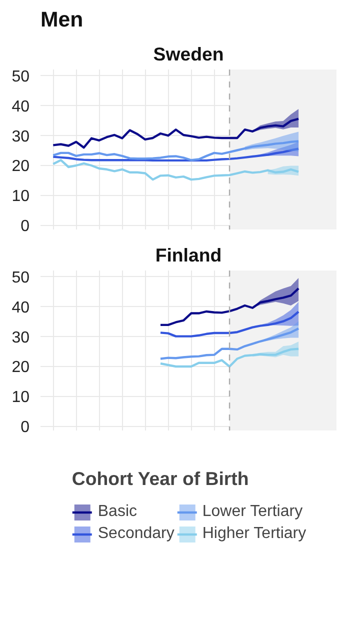 Image resolution: width=360 pixels, height=617 pixels. I want to click on legend-label: Basic, so click(117, 512).